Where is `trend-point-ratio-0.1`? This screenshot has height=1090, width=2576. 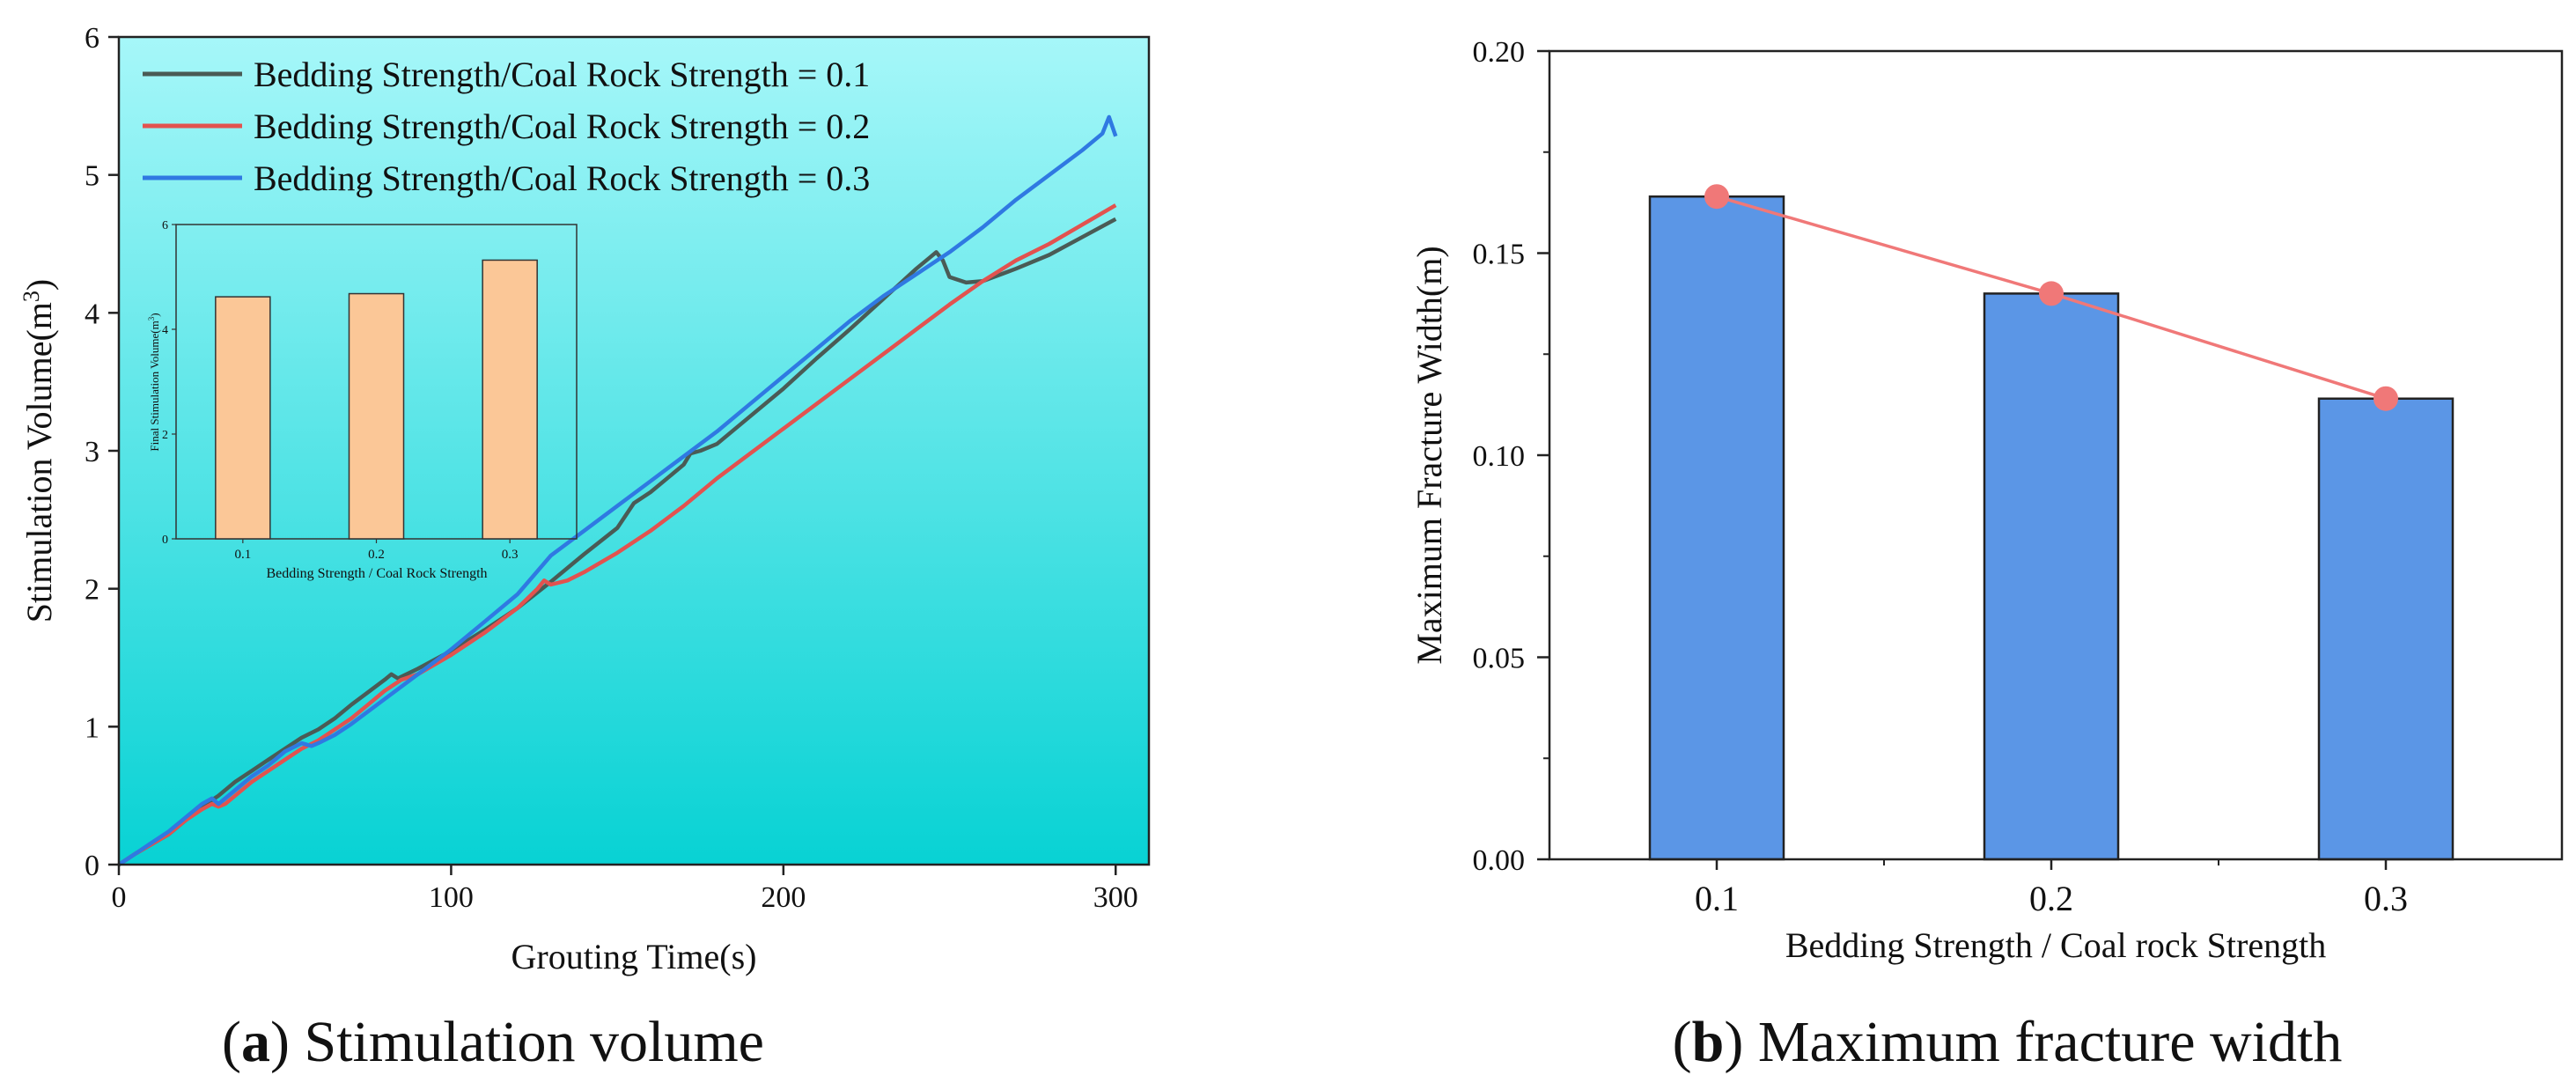 trend-point-ratio-0.1 is located at coordinates (1717, 197).